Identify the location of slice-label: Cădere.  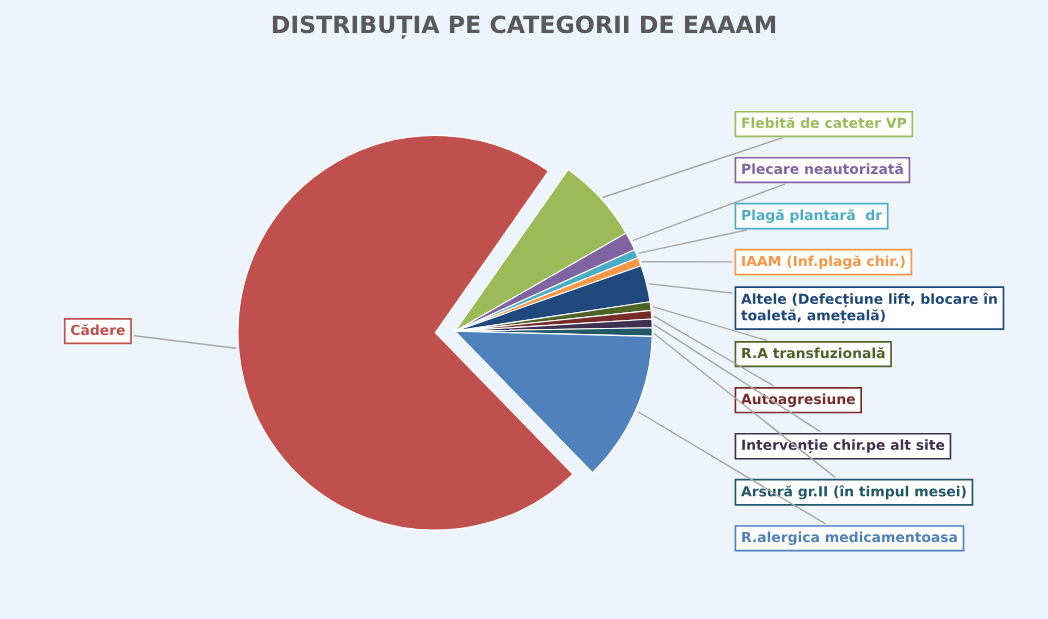
(97, 330).